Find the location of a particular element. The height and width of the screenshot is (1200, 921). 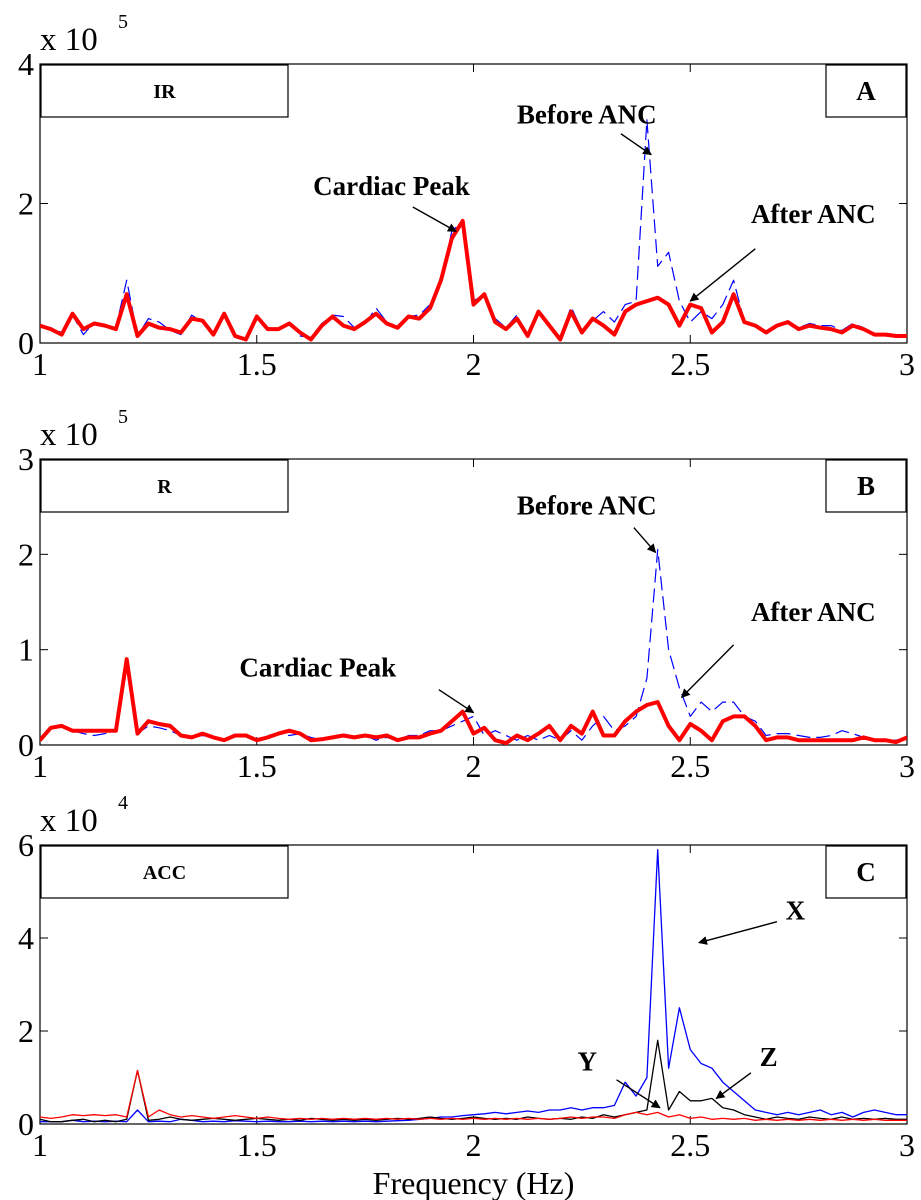

annotation-text: Y is located at coordinates (588, 1062).